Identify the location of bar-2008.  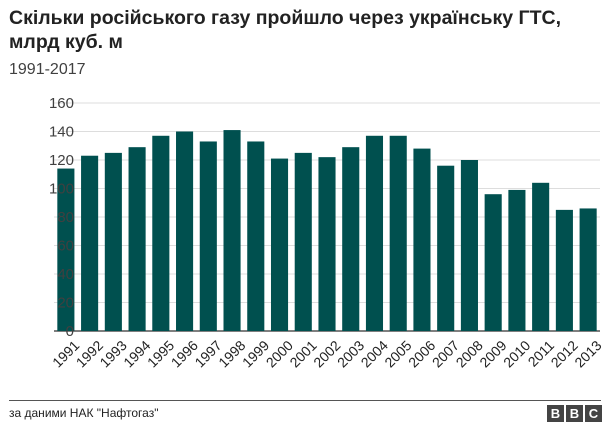
(469, 245).